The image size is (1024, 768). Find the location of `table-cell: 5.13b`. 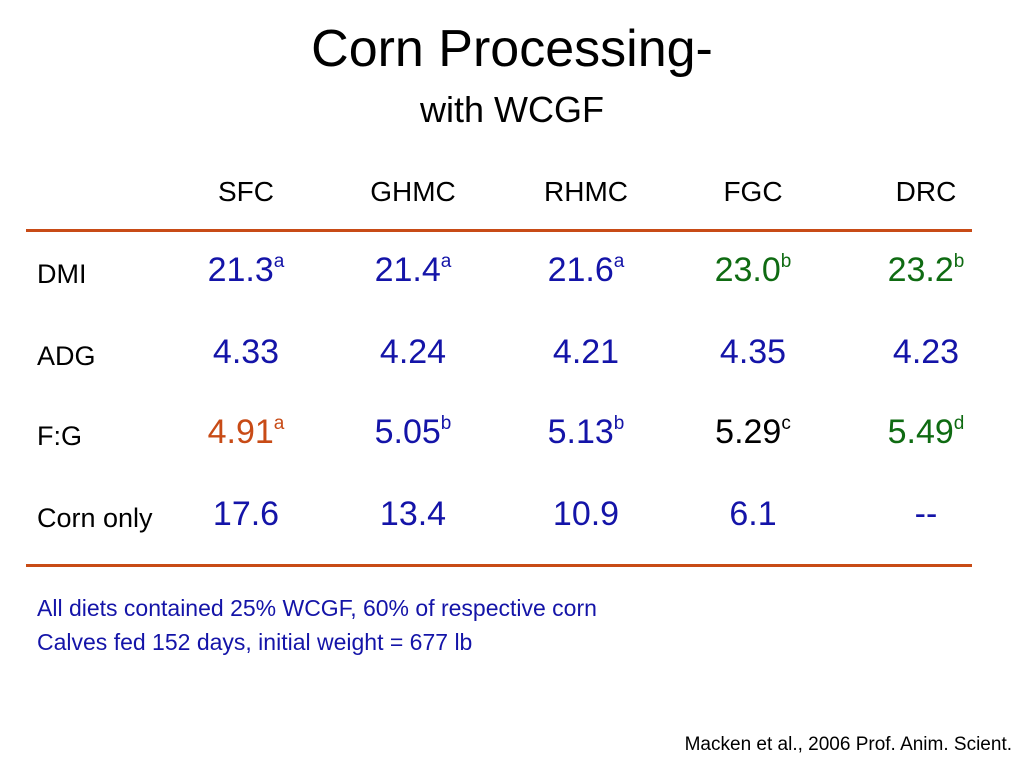

table-cell: 5.13b is located at coordinates (586, 432).